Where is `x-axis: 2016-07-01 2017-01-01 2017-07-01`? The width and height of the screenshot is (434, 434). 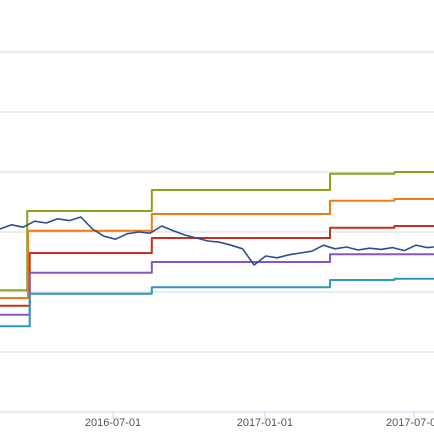
x-axis: 2016-07-01 2017-01-01 2017-07-01 is located at coordinates (259, 420).